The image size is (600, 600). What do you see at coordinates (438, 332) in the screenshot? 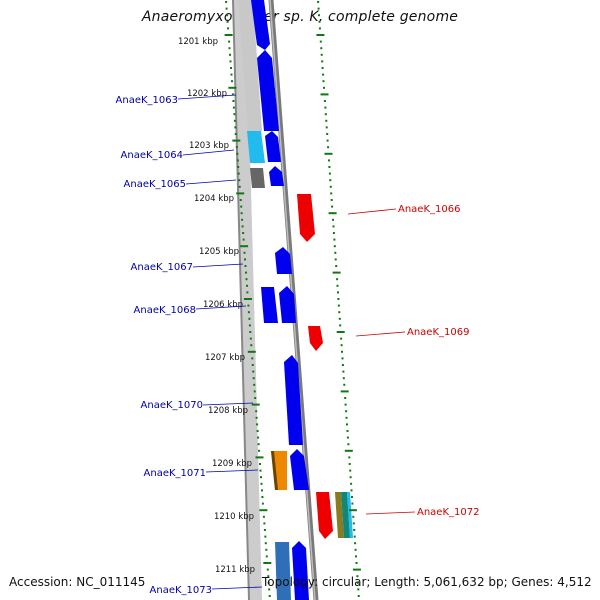
I see `gene-label-anaek-1069: AnaeK_1069` at bounding box center [438, 332].